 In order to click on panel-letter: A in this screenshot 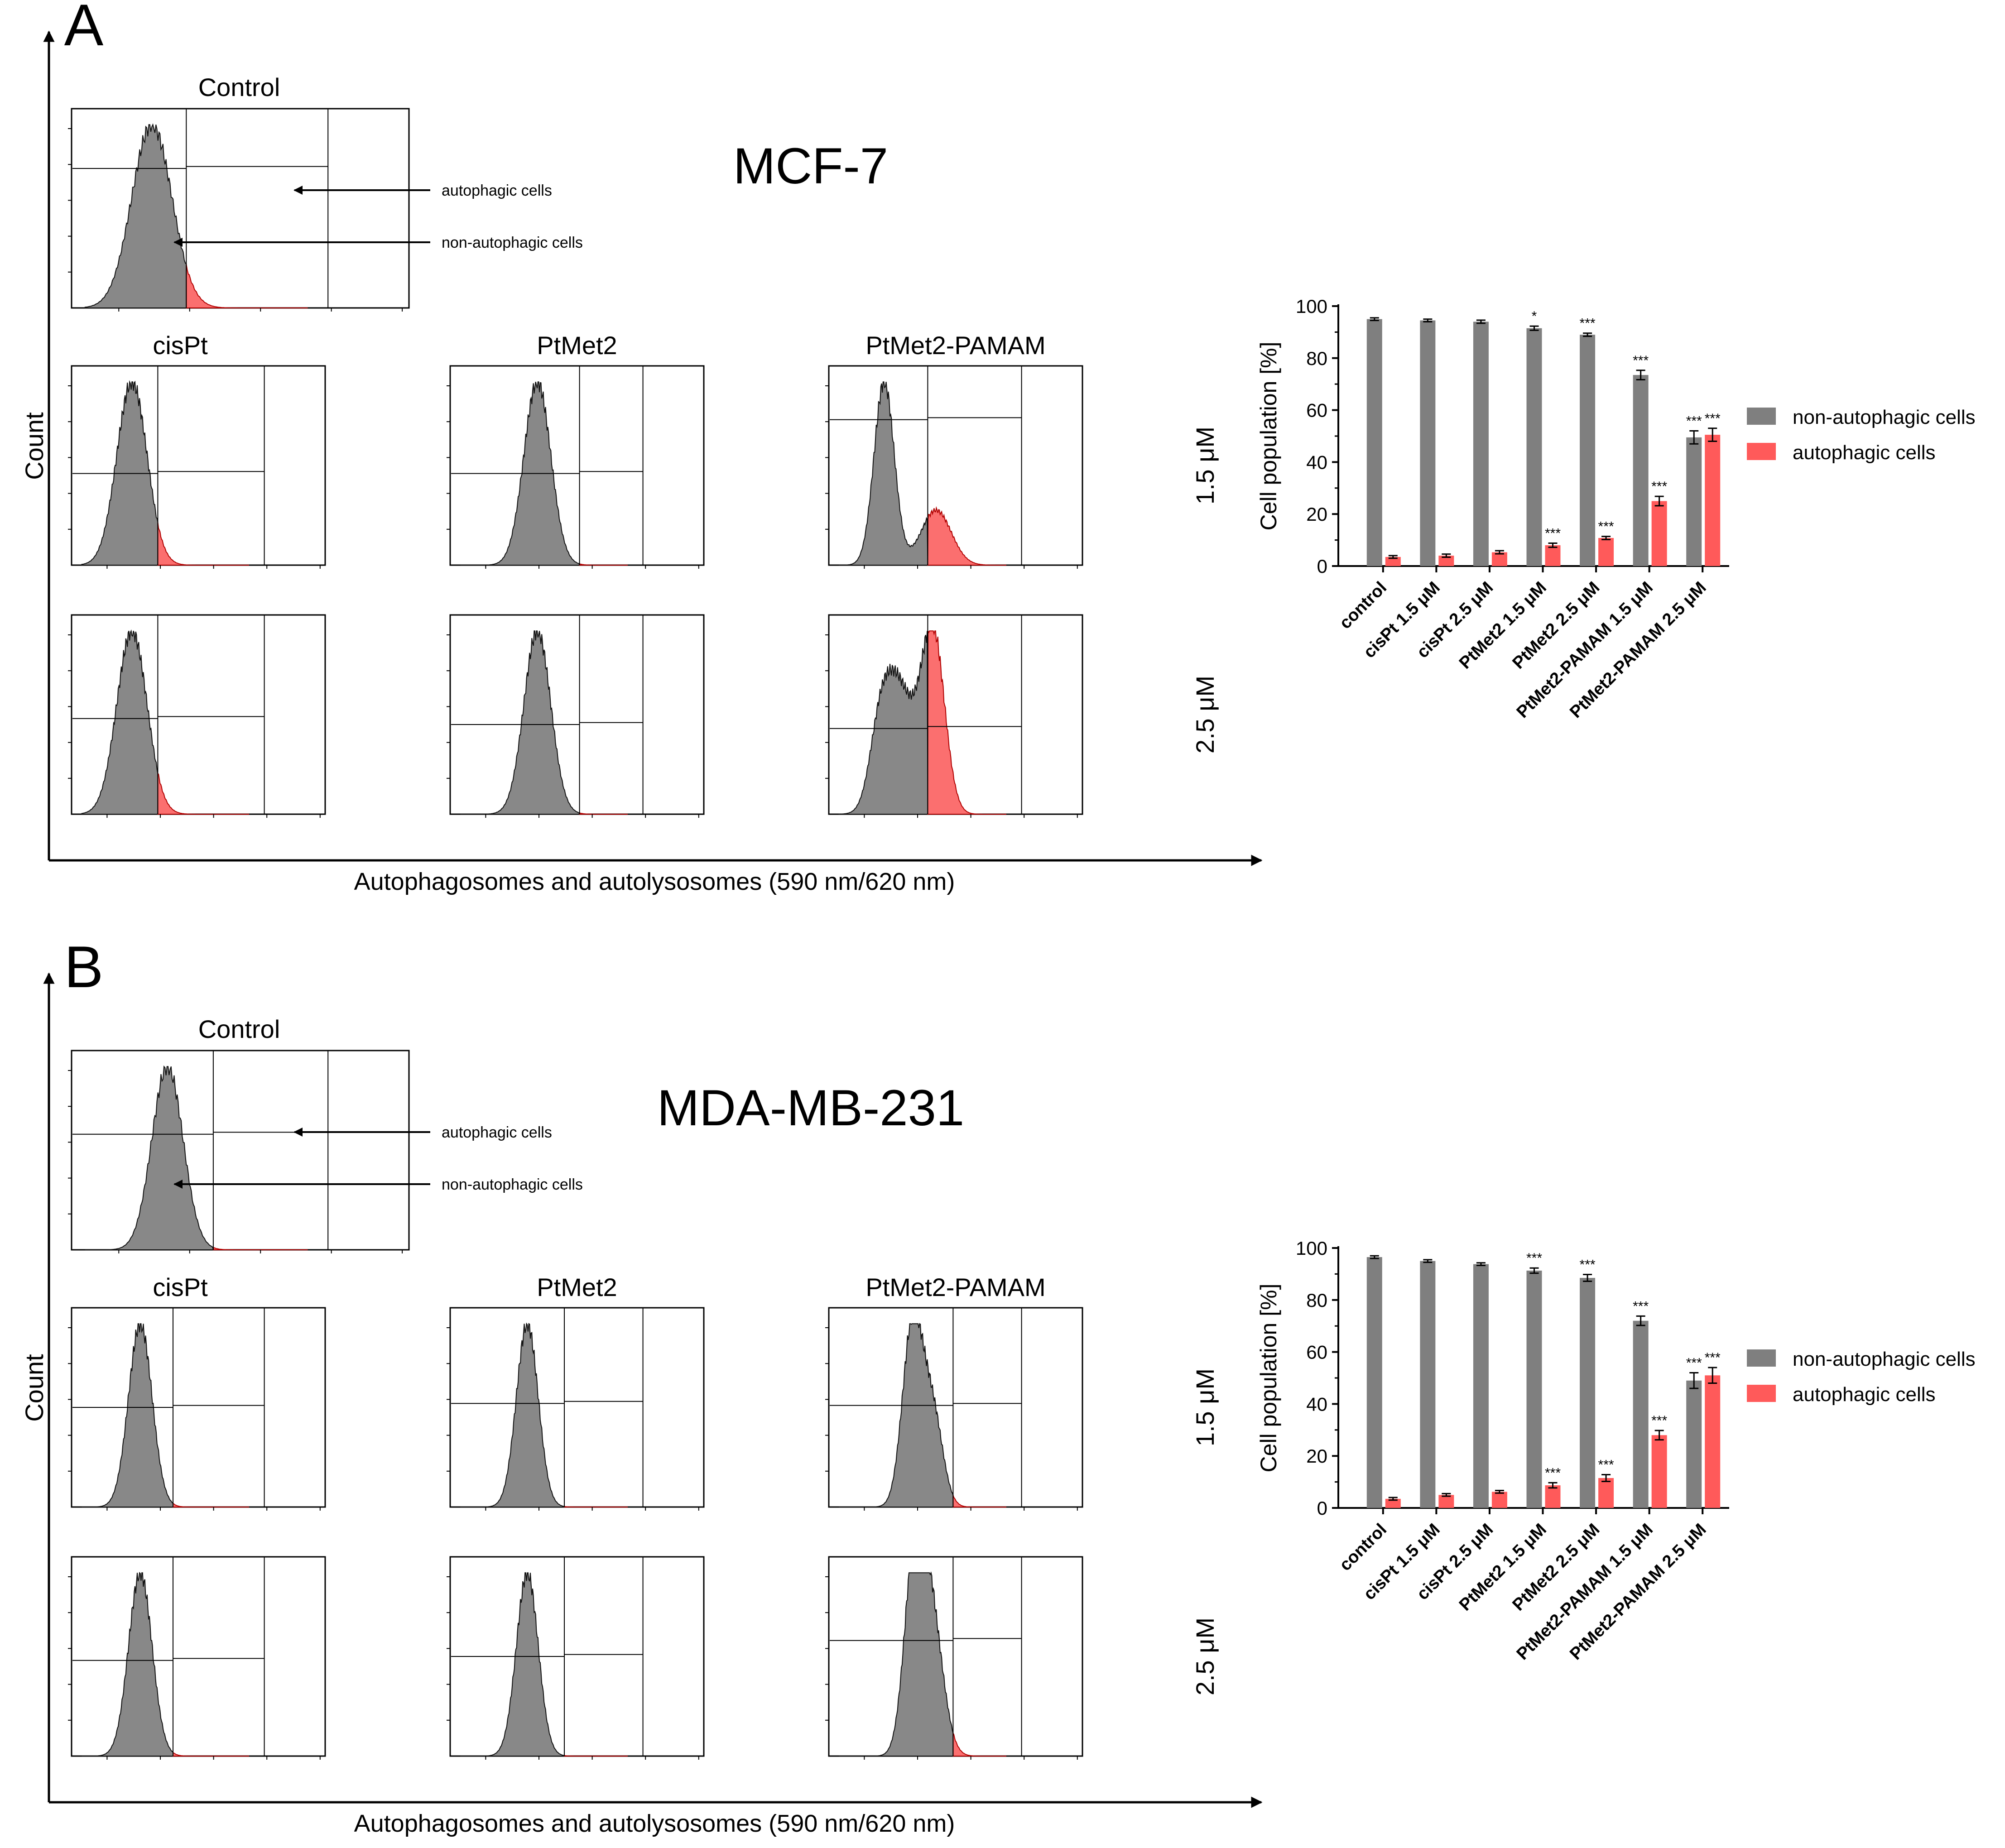, I will do `click(84, 29)`.